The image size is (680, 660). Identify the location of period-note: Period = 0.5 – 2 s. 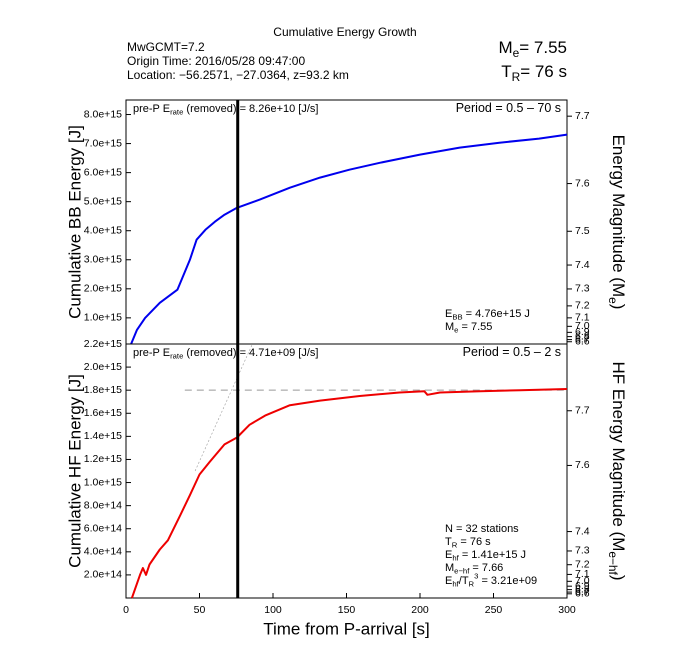
(512, 352).